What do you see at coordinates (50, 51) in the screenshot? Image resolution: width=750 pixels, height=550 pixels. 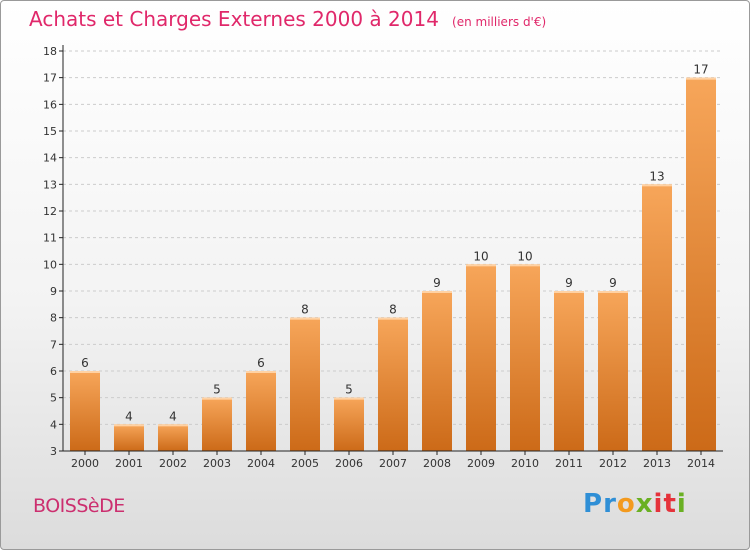 I see `y-tick-label: 18` at bounding box center [50, 51].